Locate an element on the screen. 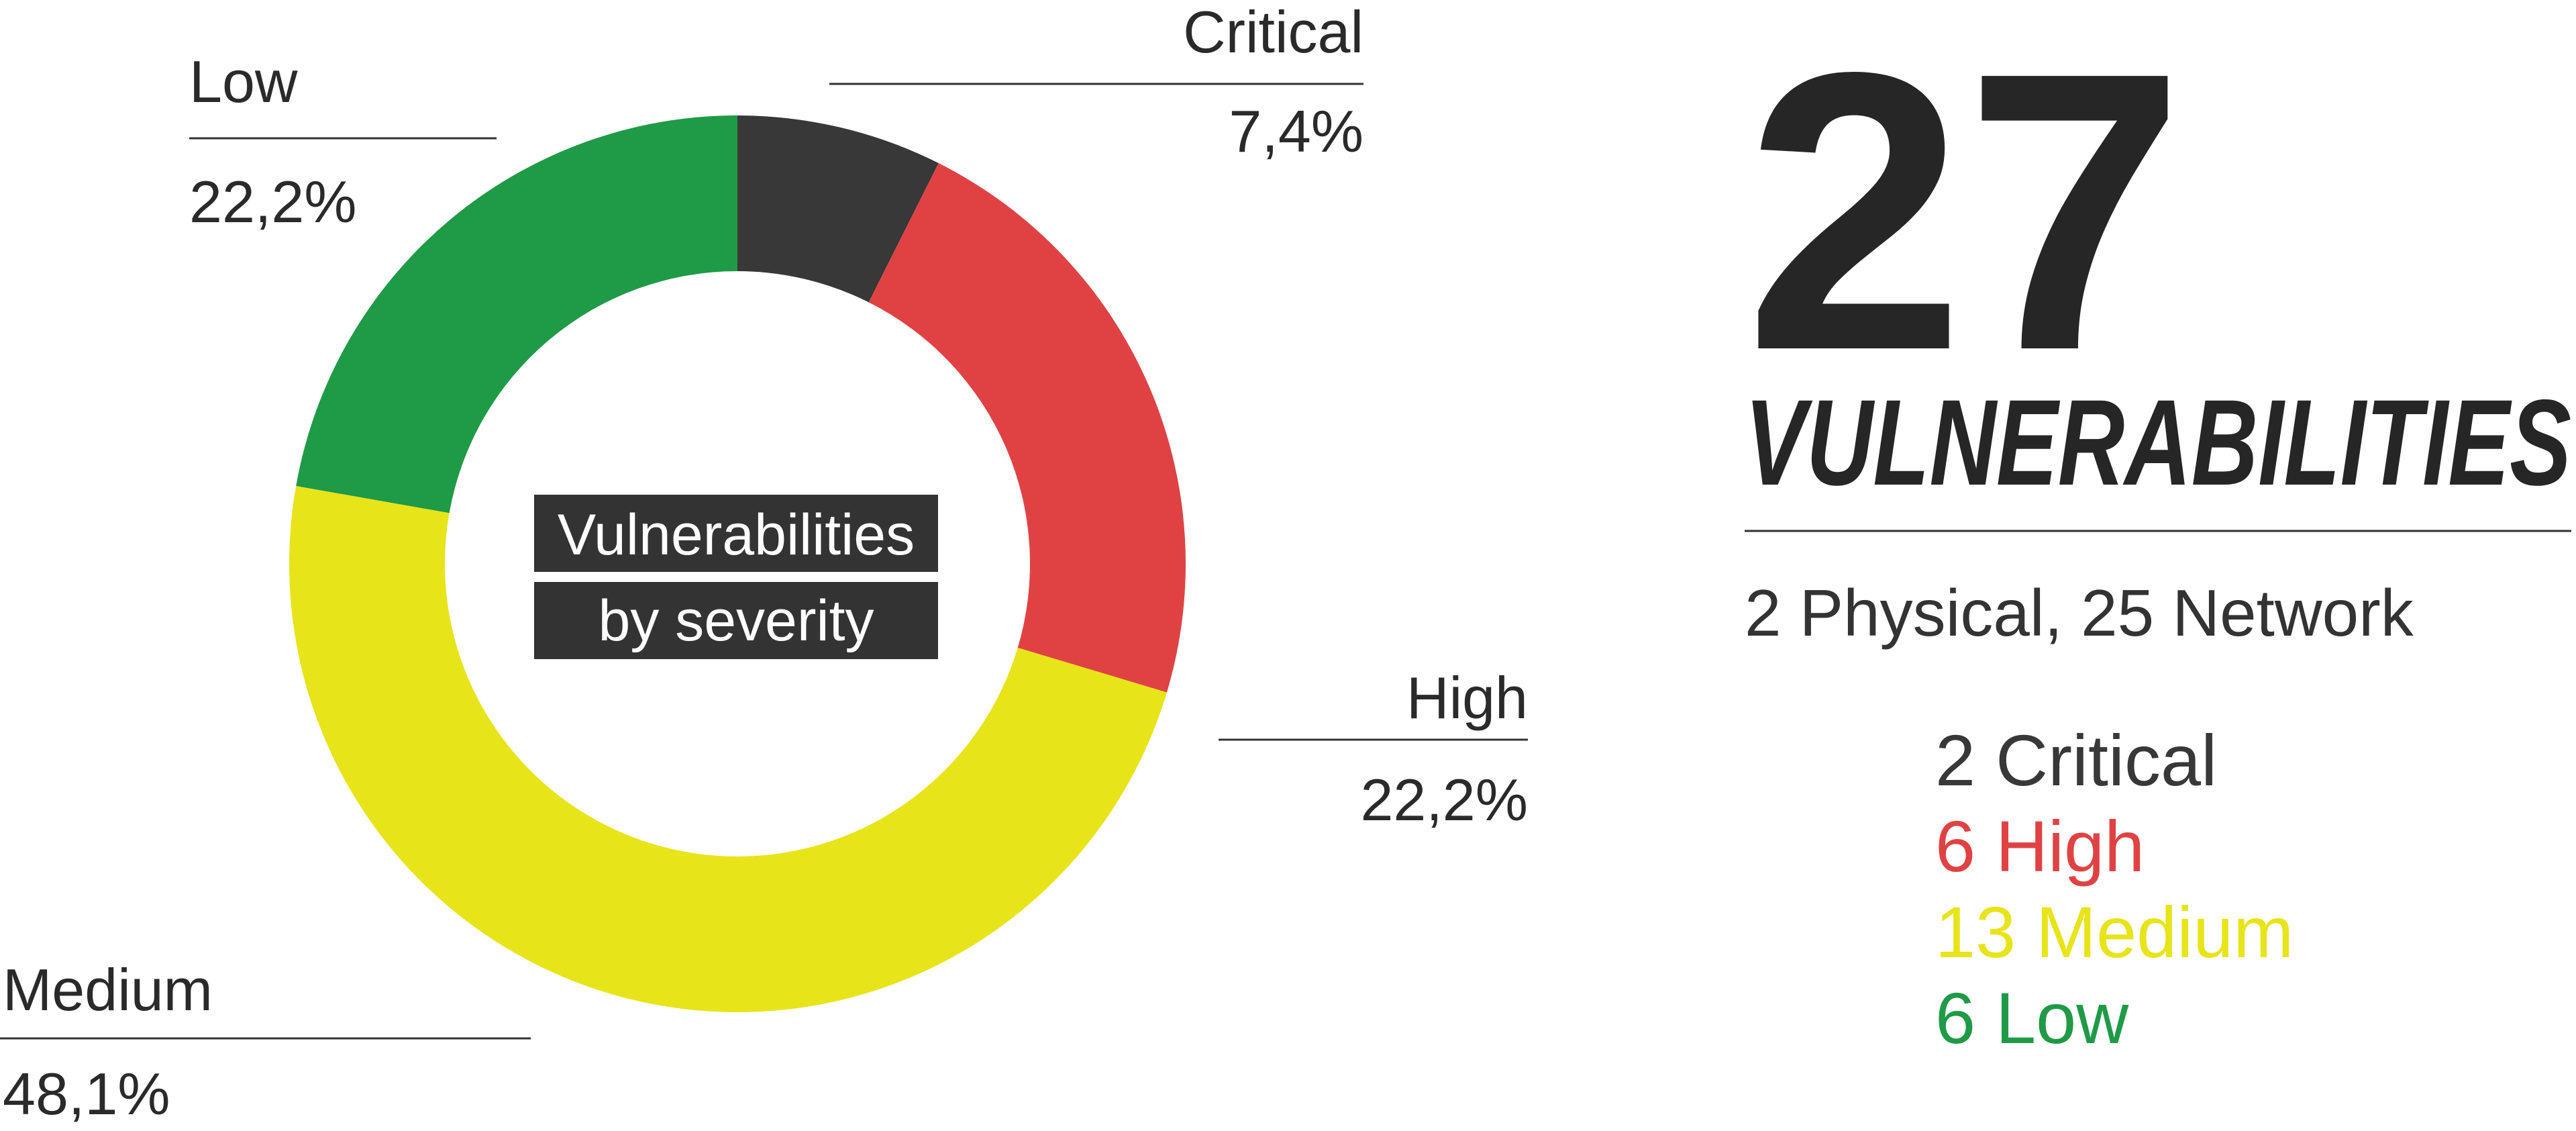 The image size is (2576, 1131). breakdown: 2 Physical, 25 Network is located at coordinates (2079, 613).